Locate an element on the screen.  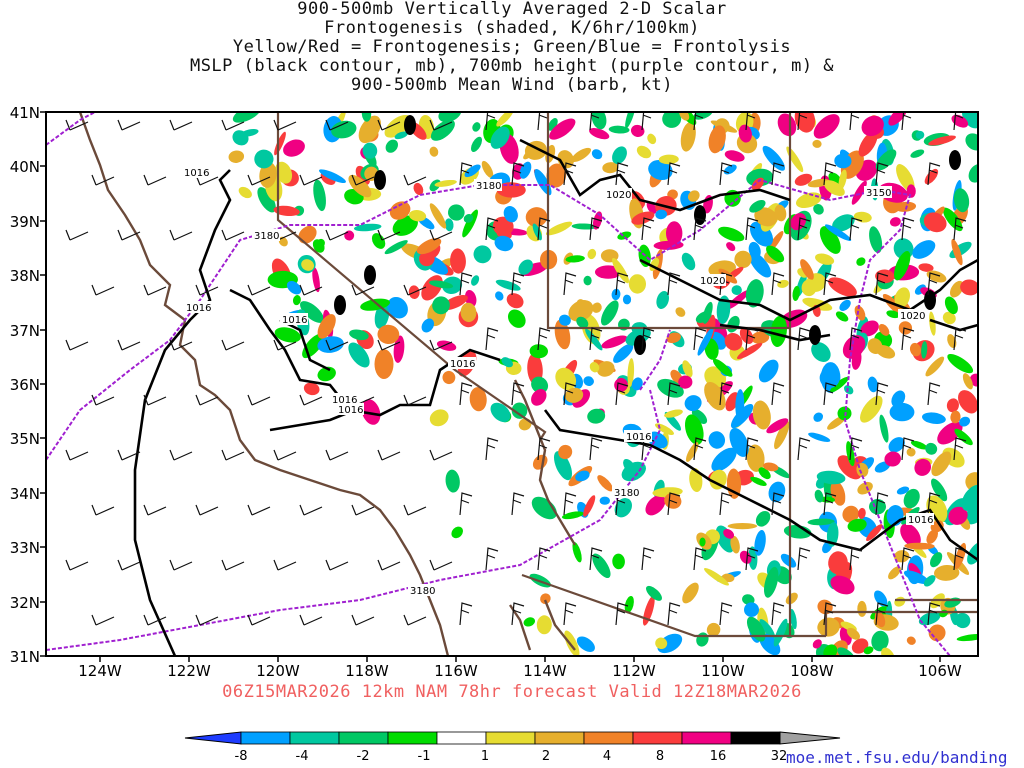
title-line-5: 900-500mb Mean Wind (barb, kt) is located at coordinates (512, 85).